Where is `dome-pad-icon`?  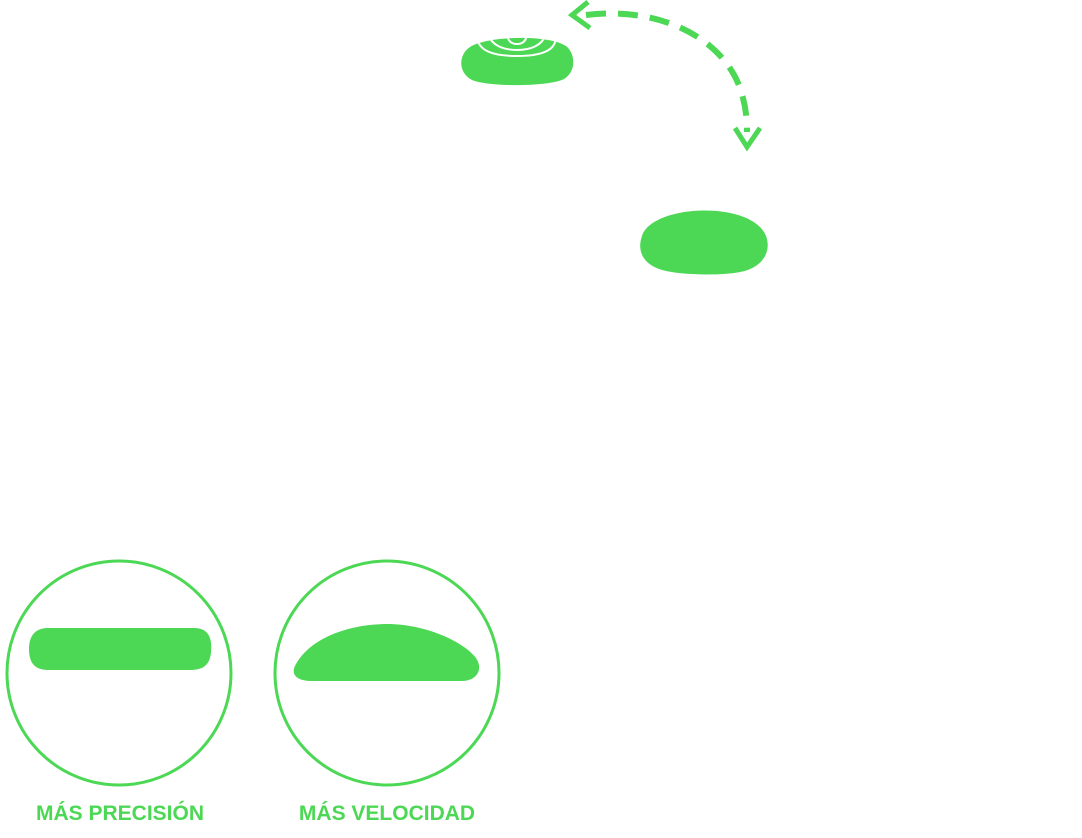
dome-pad-icon is located at coordinates (704, 242).